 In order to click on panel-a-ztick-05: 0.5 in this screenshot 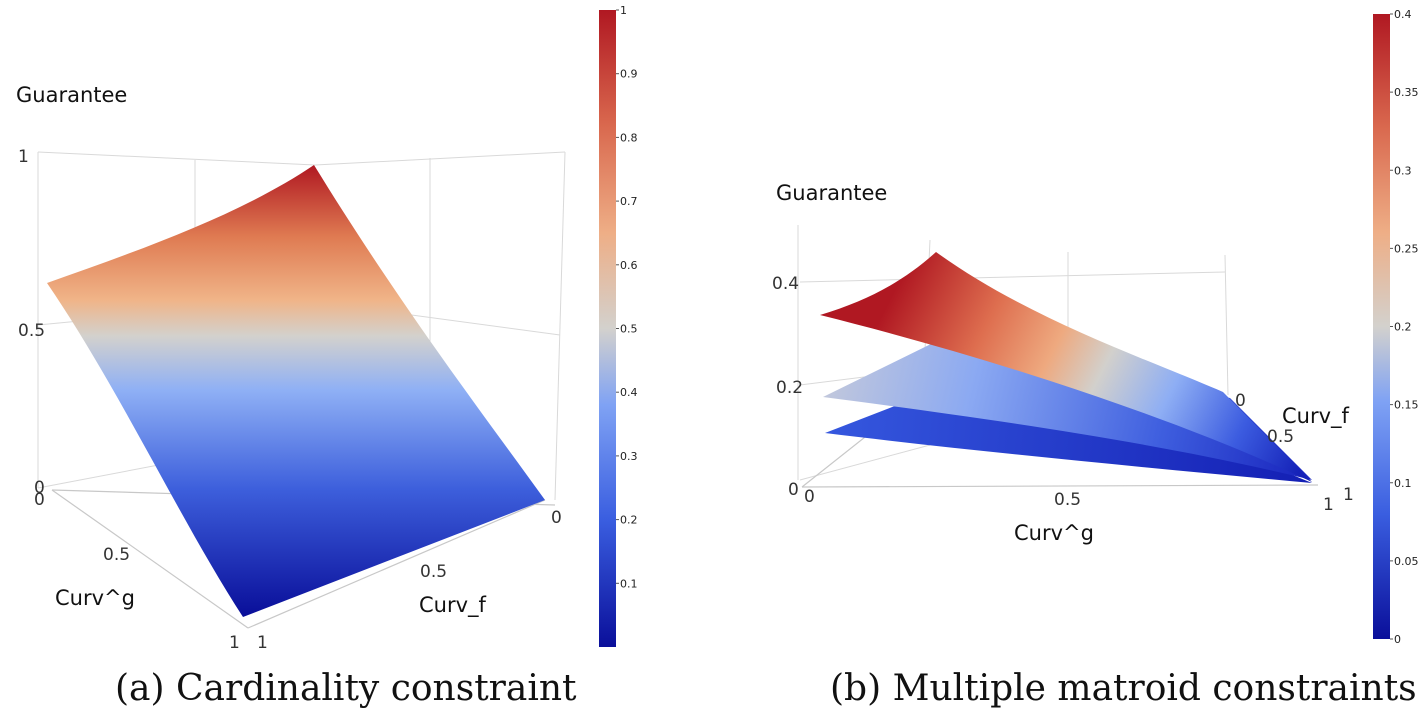, I will do `click(31, 331)`.